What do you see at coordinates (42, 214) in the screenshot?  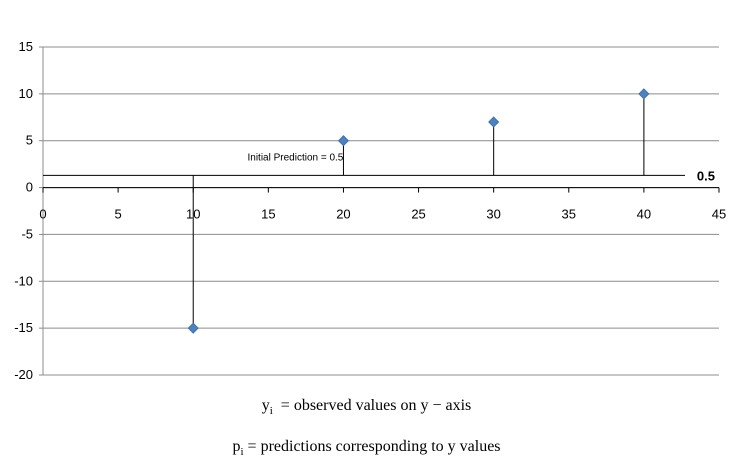 I see `x-tick-label: 0` at bounding box center [42, 214].